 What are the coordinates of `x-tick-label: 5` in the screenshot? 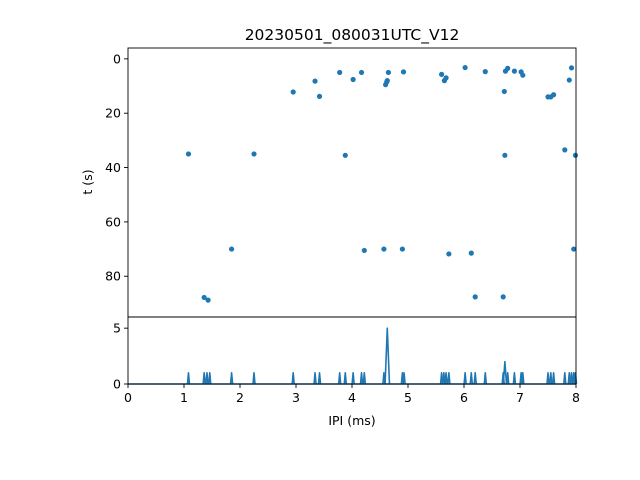 It's located at (408, 397).